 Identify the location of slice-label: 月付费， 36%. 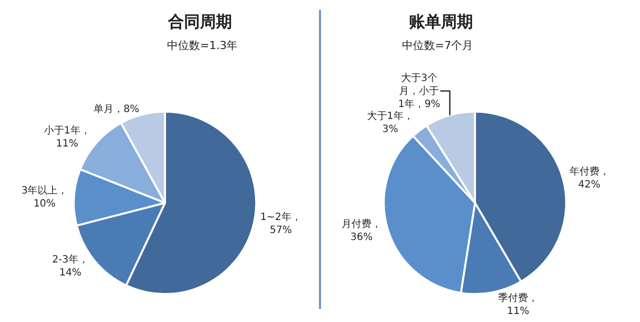
(362, 230).